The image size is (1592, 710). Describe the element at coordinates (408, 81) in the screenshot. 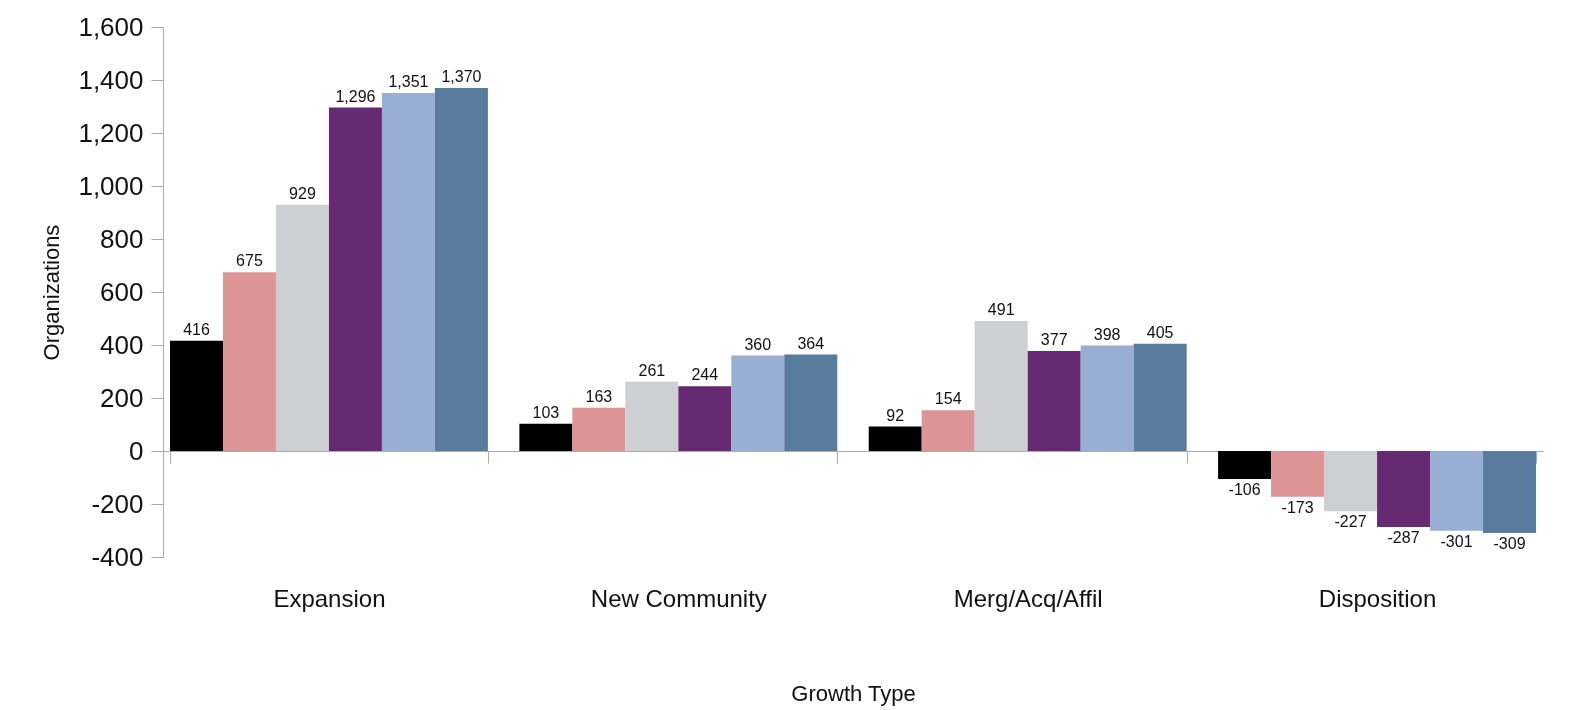

I see `data-label: 1,351` at that location.